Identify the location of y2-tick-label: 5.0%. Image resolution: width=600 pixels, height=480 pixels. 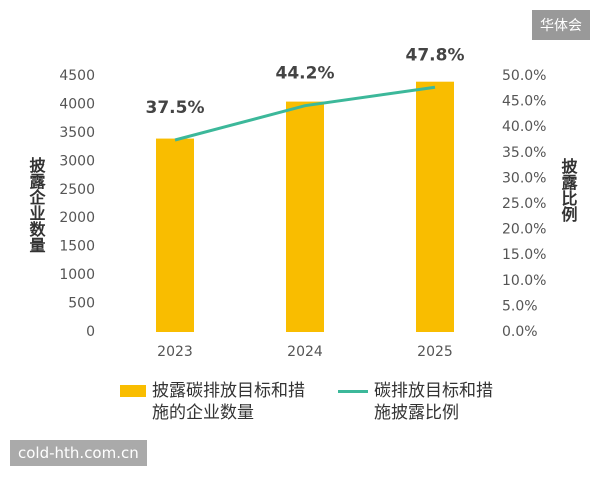
(520, 306).